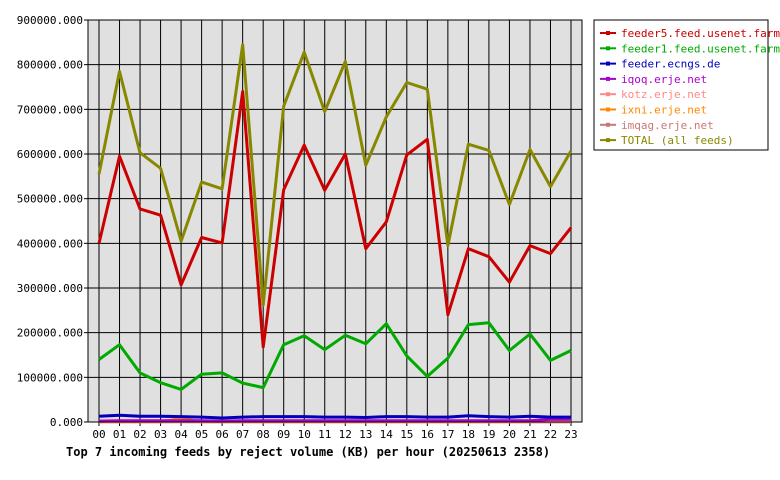 The image size is (780, 480). I want to click on x-tick-label: 12, so click(345, 434).